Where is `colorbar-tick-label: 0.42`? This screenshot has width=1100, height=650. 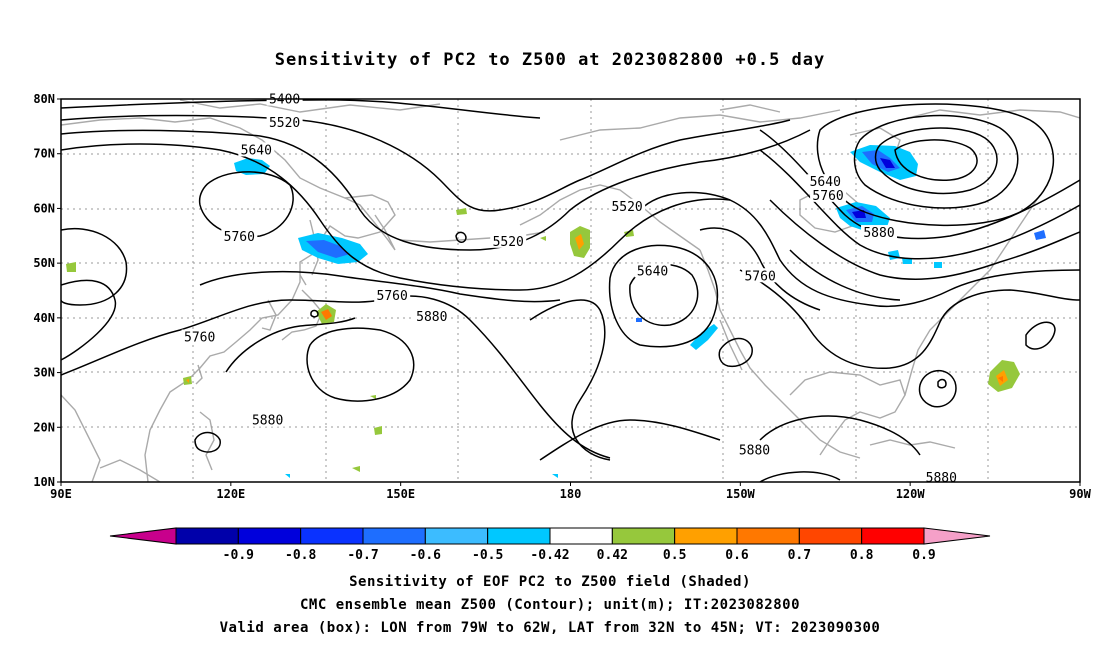 colorbar-tick-label: 0.42 is located at coordinates (612, 555).